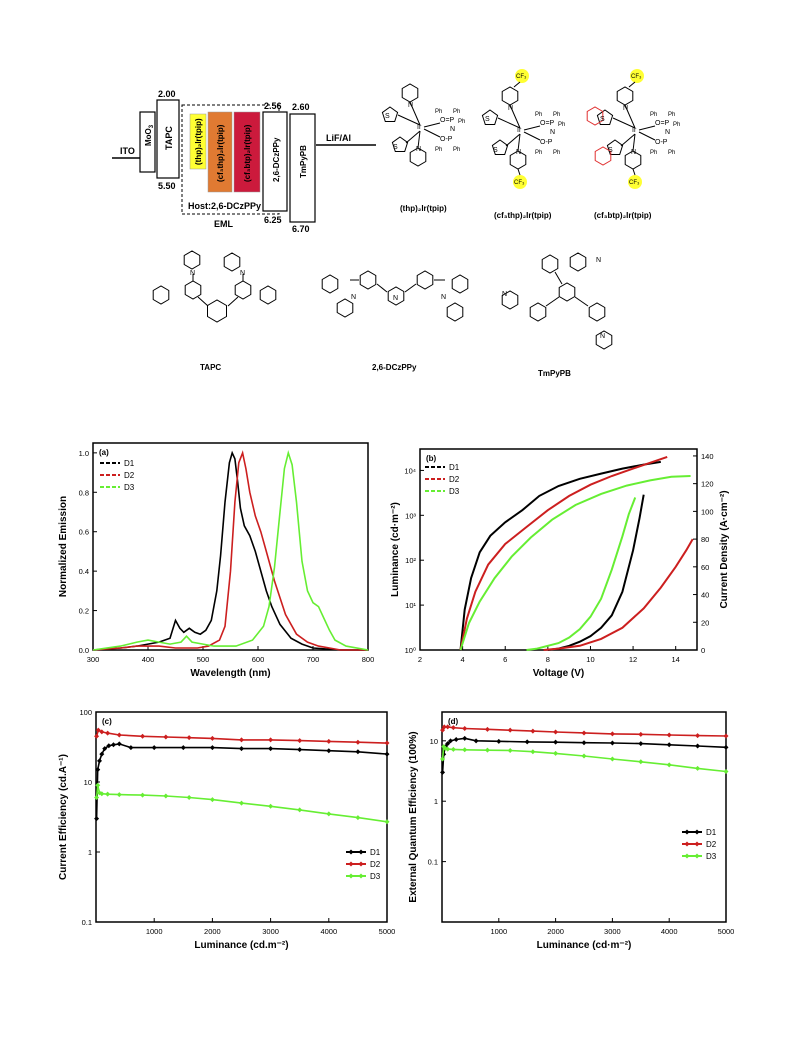 This screenshot has height=1057, width=793. I want to click on x-tick-label: 8, so click(548, 659).